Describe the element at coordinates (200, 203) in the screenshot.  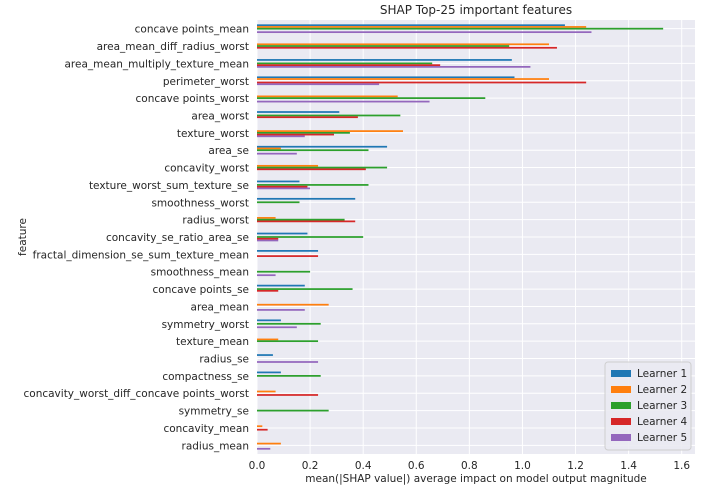
I see `y-tick-label: smoothness_worst` at that location.